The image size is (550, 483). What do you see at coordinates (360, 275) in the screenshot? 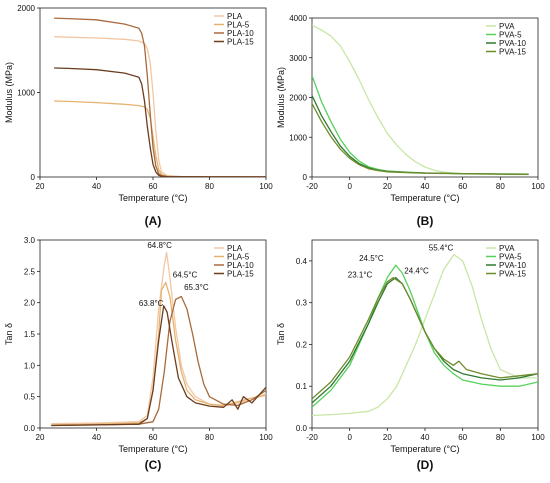
I see `peak-annotation: 23.1°C` at bounding box center [360, 275].